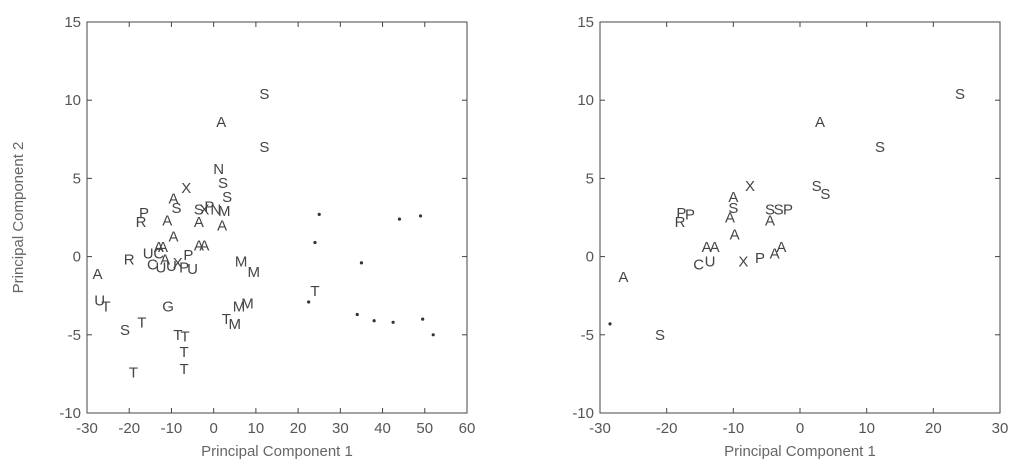  I want to click on x-tick-label: 0, so click(800, 428).